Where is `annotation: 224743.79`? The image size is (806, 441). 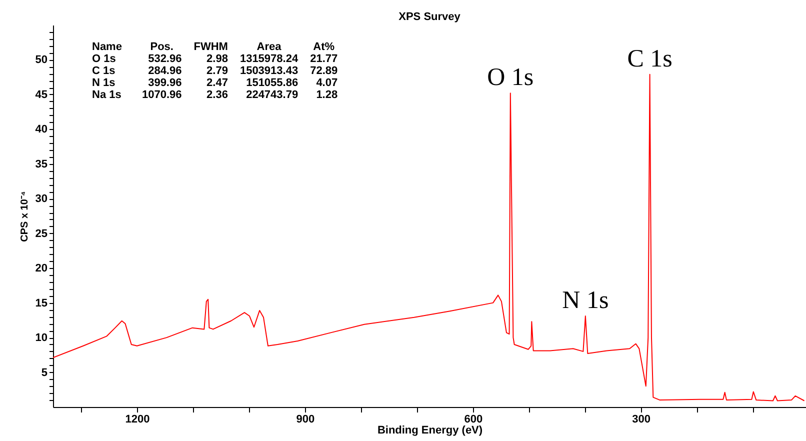 annotation: 224743.79 is located at coordinates (272, 95).